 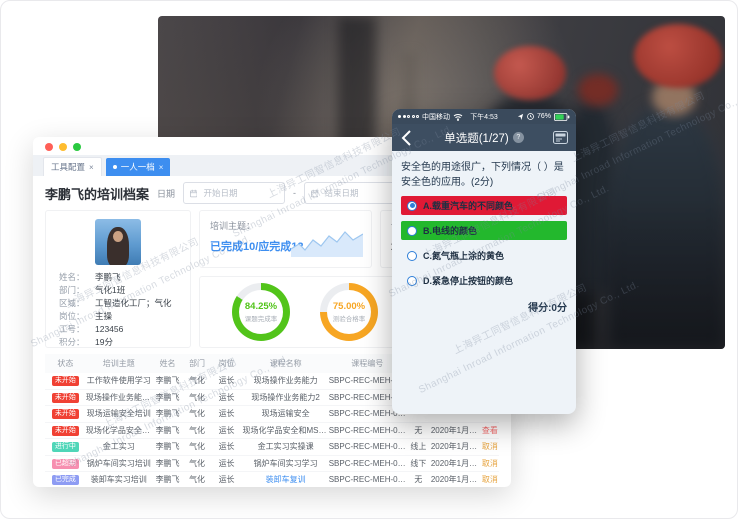 What do you see at coordinates (261, 319) in the screenshot?
I see `donut-label: 课题完成率` at bounding box center [261, 319].